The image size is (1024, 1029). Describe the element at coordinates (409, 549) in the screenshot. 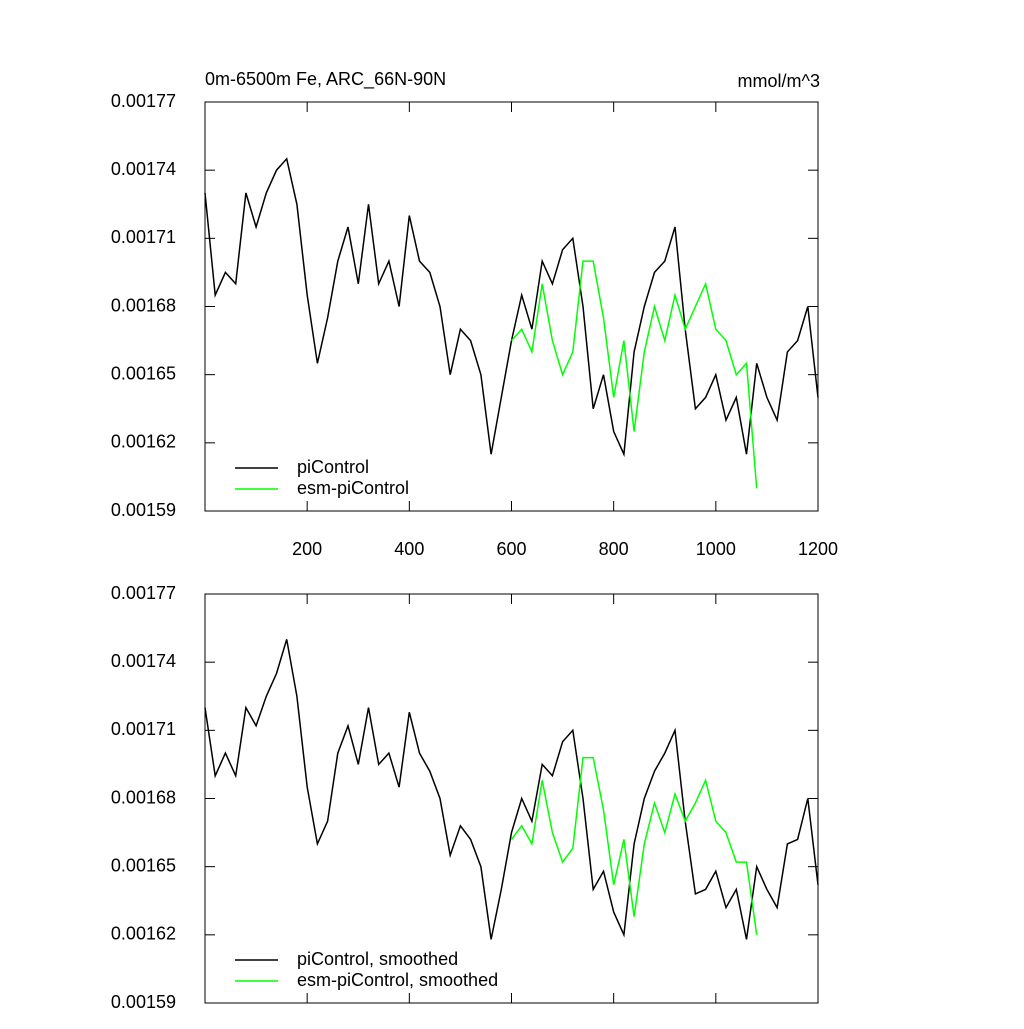

I see `x-tick-label: 400` at that location.